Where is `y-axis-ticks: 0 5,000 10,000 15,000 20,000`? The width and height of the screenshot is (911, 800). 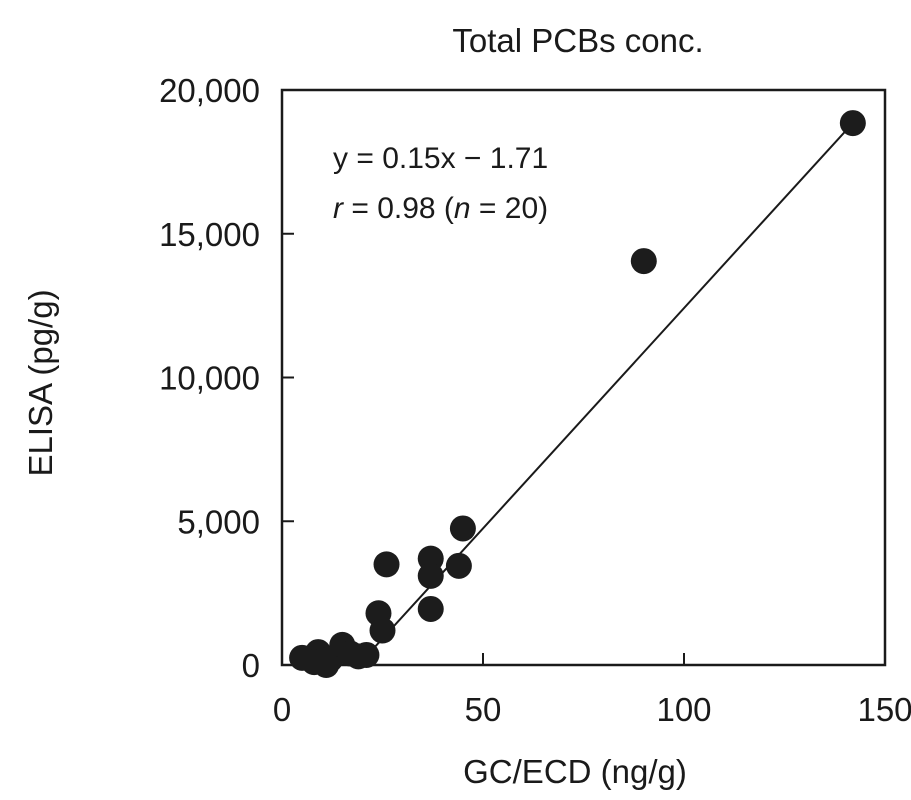 y-axis-ticks: 0 5,000 10,000 15,000 20,000 is located at coordinates (226, 378).